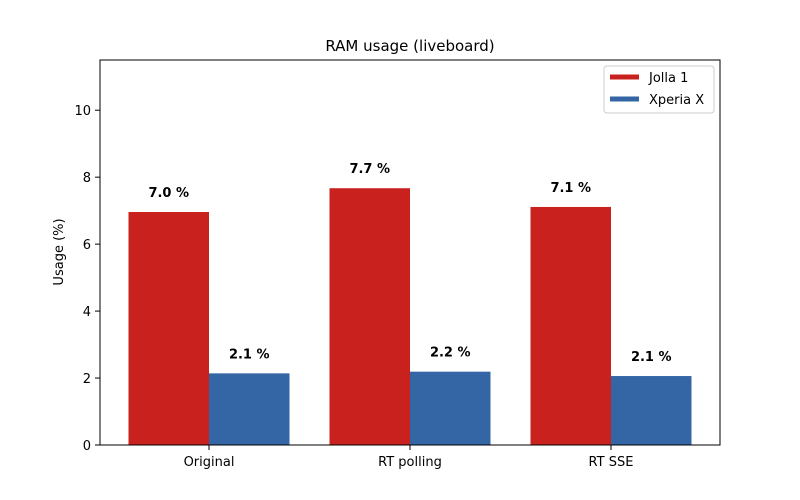  Describe the element at coordinates (59, 251) in the screenshot. I see `y-axis-label: Usage (%)` at that location.